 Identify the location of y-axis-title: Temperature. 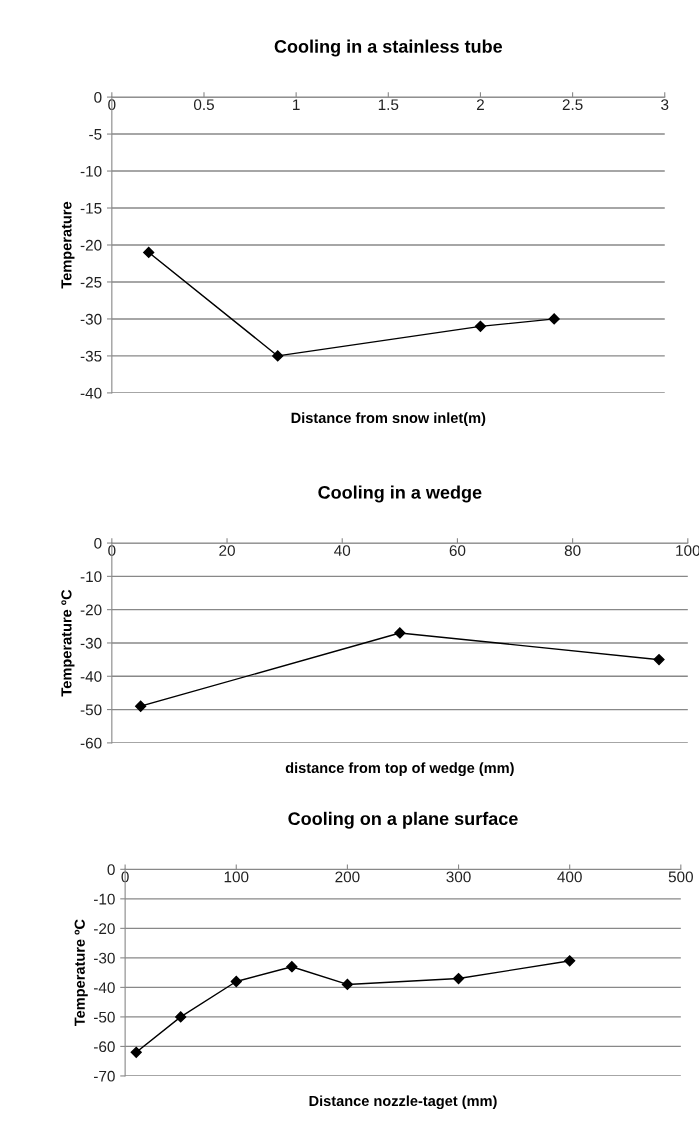
(68, 245).